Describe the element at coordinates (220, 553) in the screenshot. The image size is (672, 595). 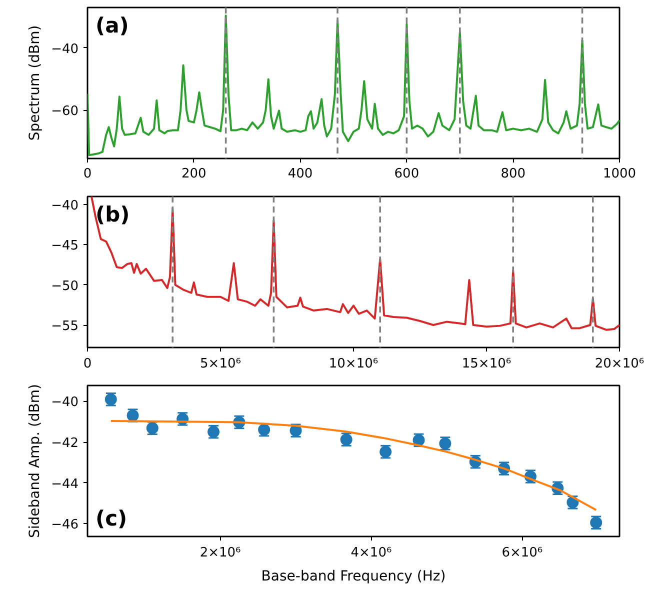
I see `x-tick-label: 2×10⁶` at that location.